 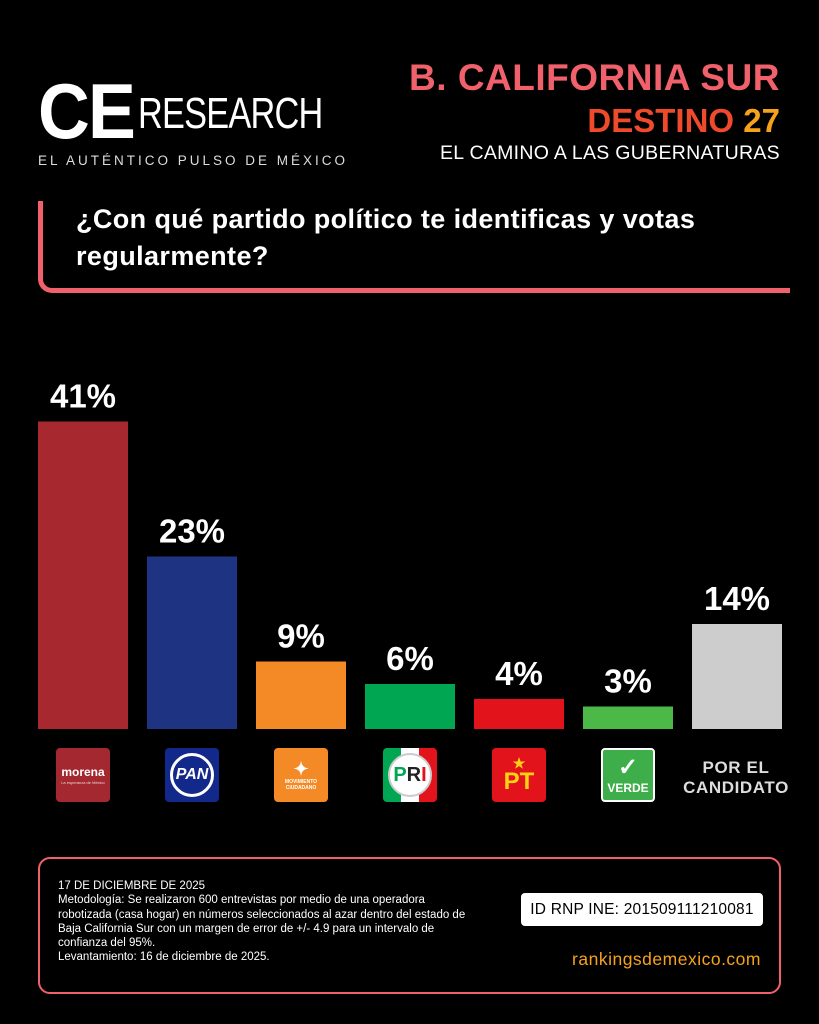 What do you see at coordinates (414, 774) in the screenshot?
I see `pri-logo-r: R` at bounding box center [414, 774].